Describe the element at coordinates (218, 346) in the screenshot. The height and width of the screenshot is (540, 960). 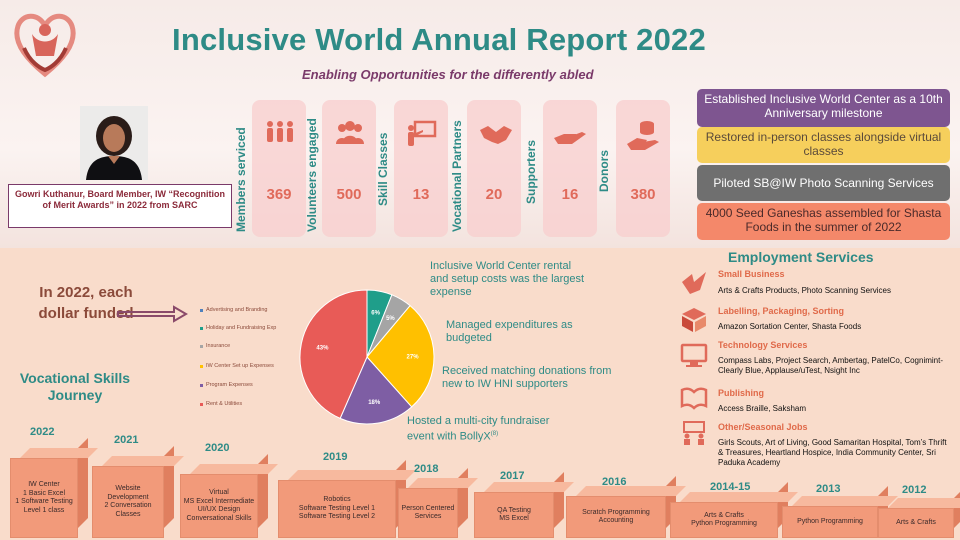
I see `legend-label: Insurance` at that location.